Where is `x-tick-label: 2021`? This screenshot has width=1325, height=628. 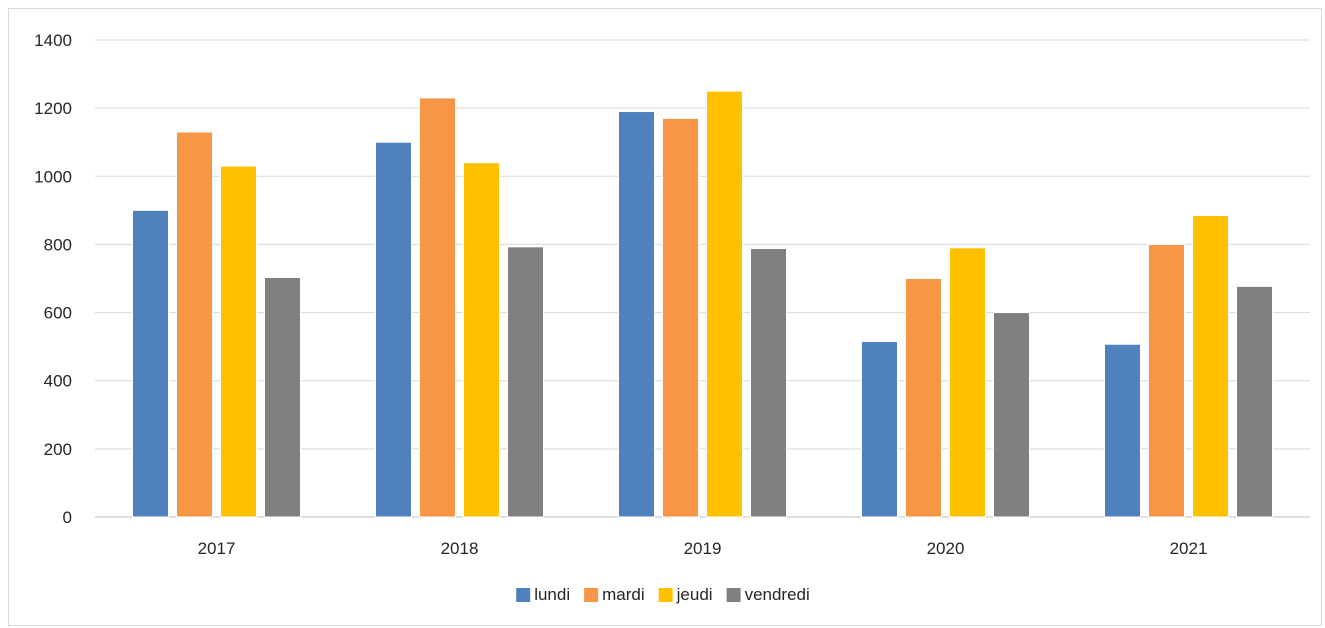 x-tick-label: 2021 is located at coordinates (1189, 548).